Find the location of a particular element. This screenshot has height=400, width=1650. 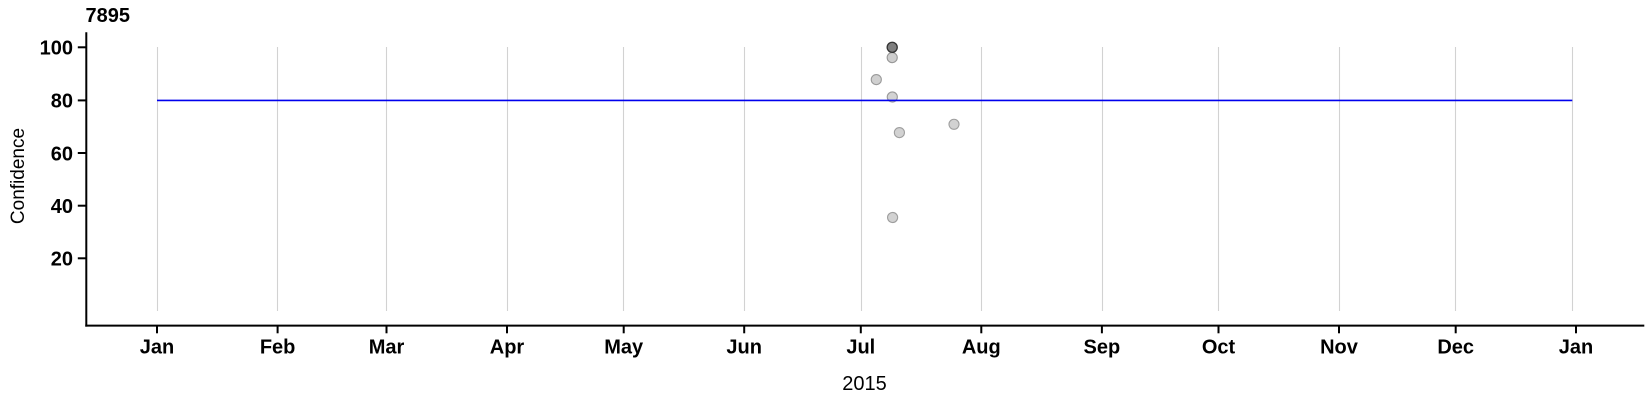

svg-text: Sep is located at coordinates (1102, 348).